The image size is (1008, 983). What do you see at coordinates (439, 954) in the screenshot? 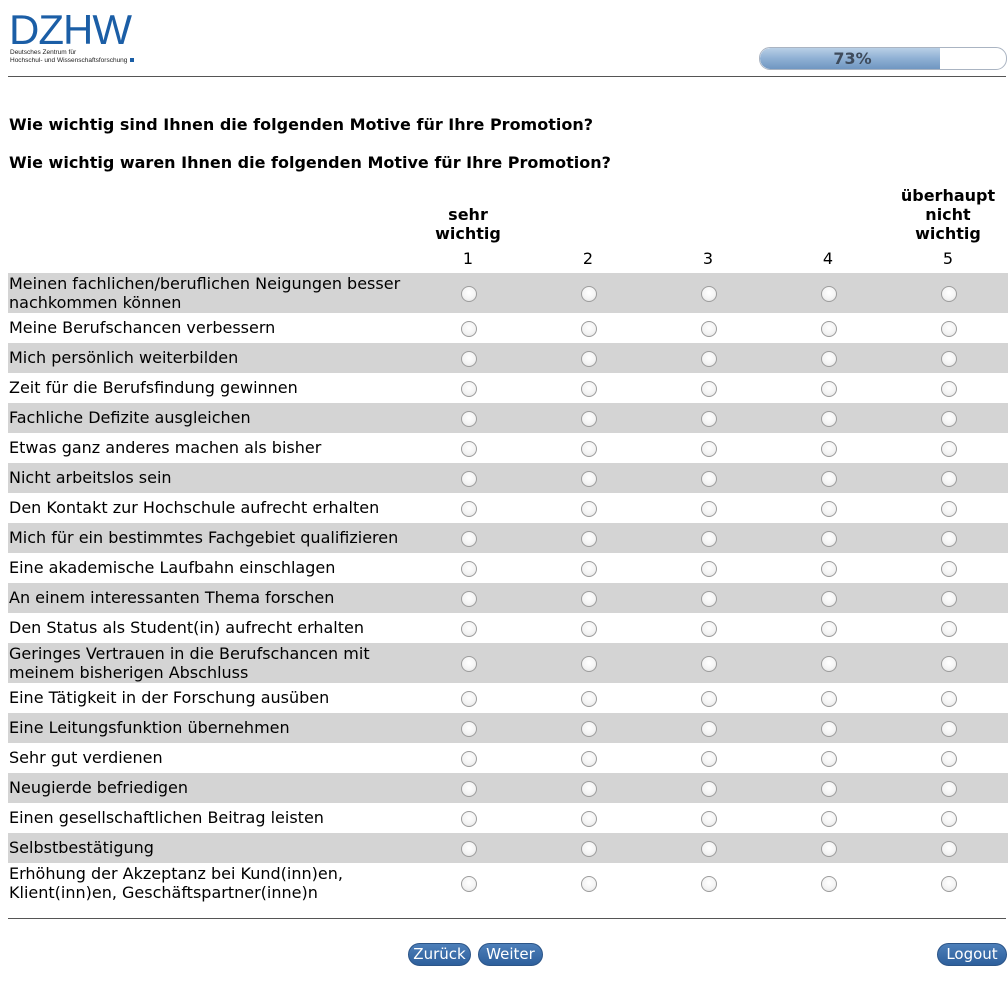
I see `back-button: Zurück` at bounding box center [439, 954].